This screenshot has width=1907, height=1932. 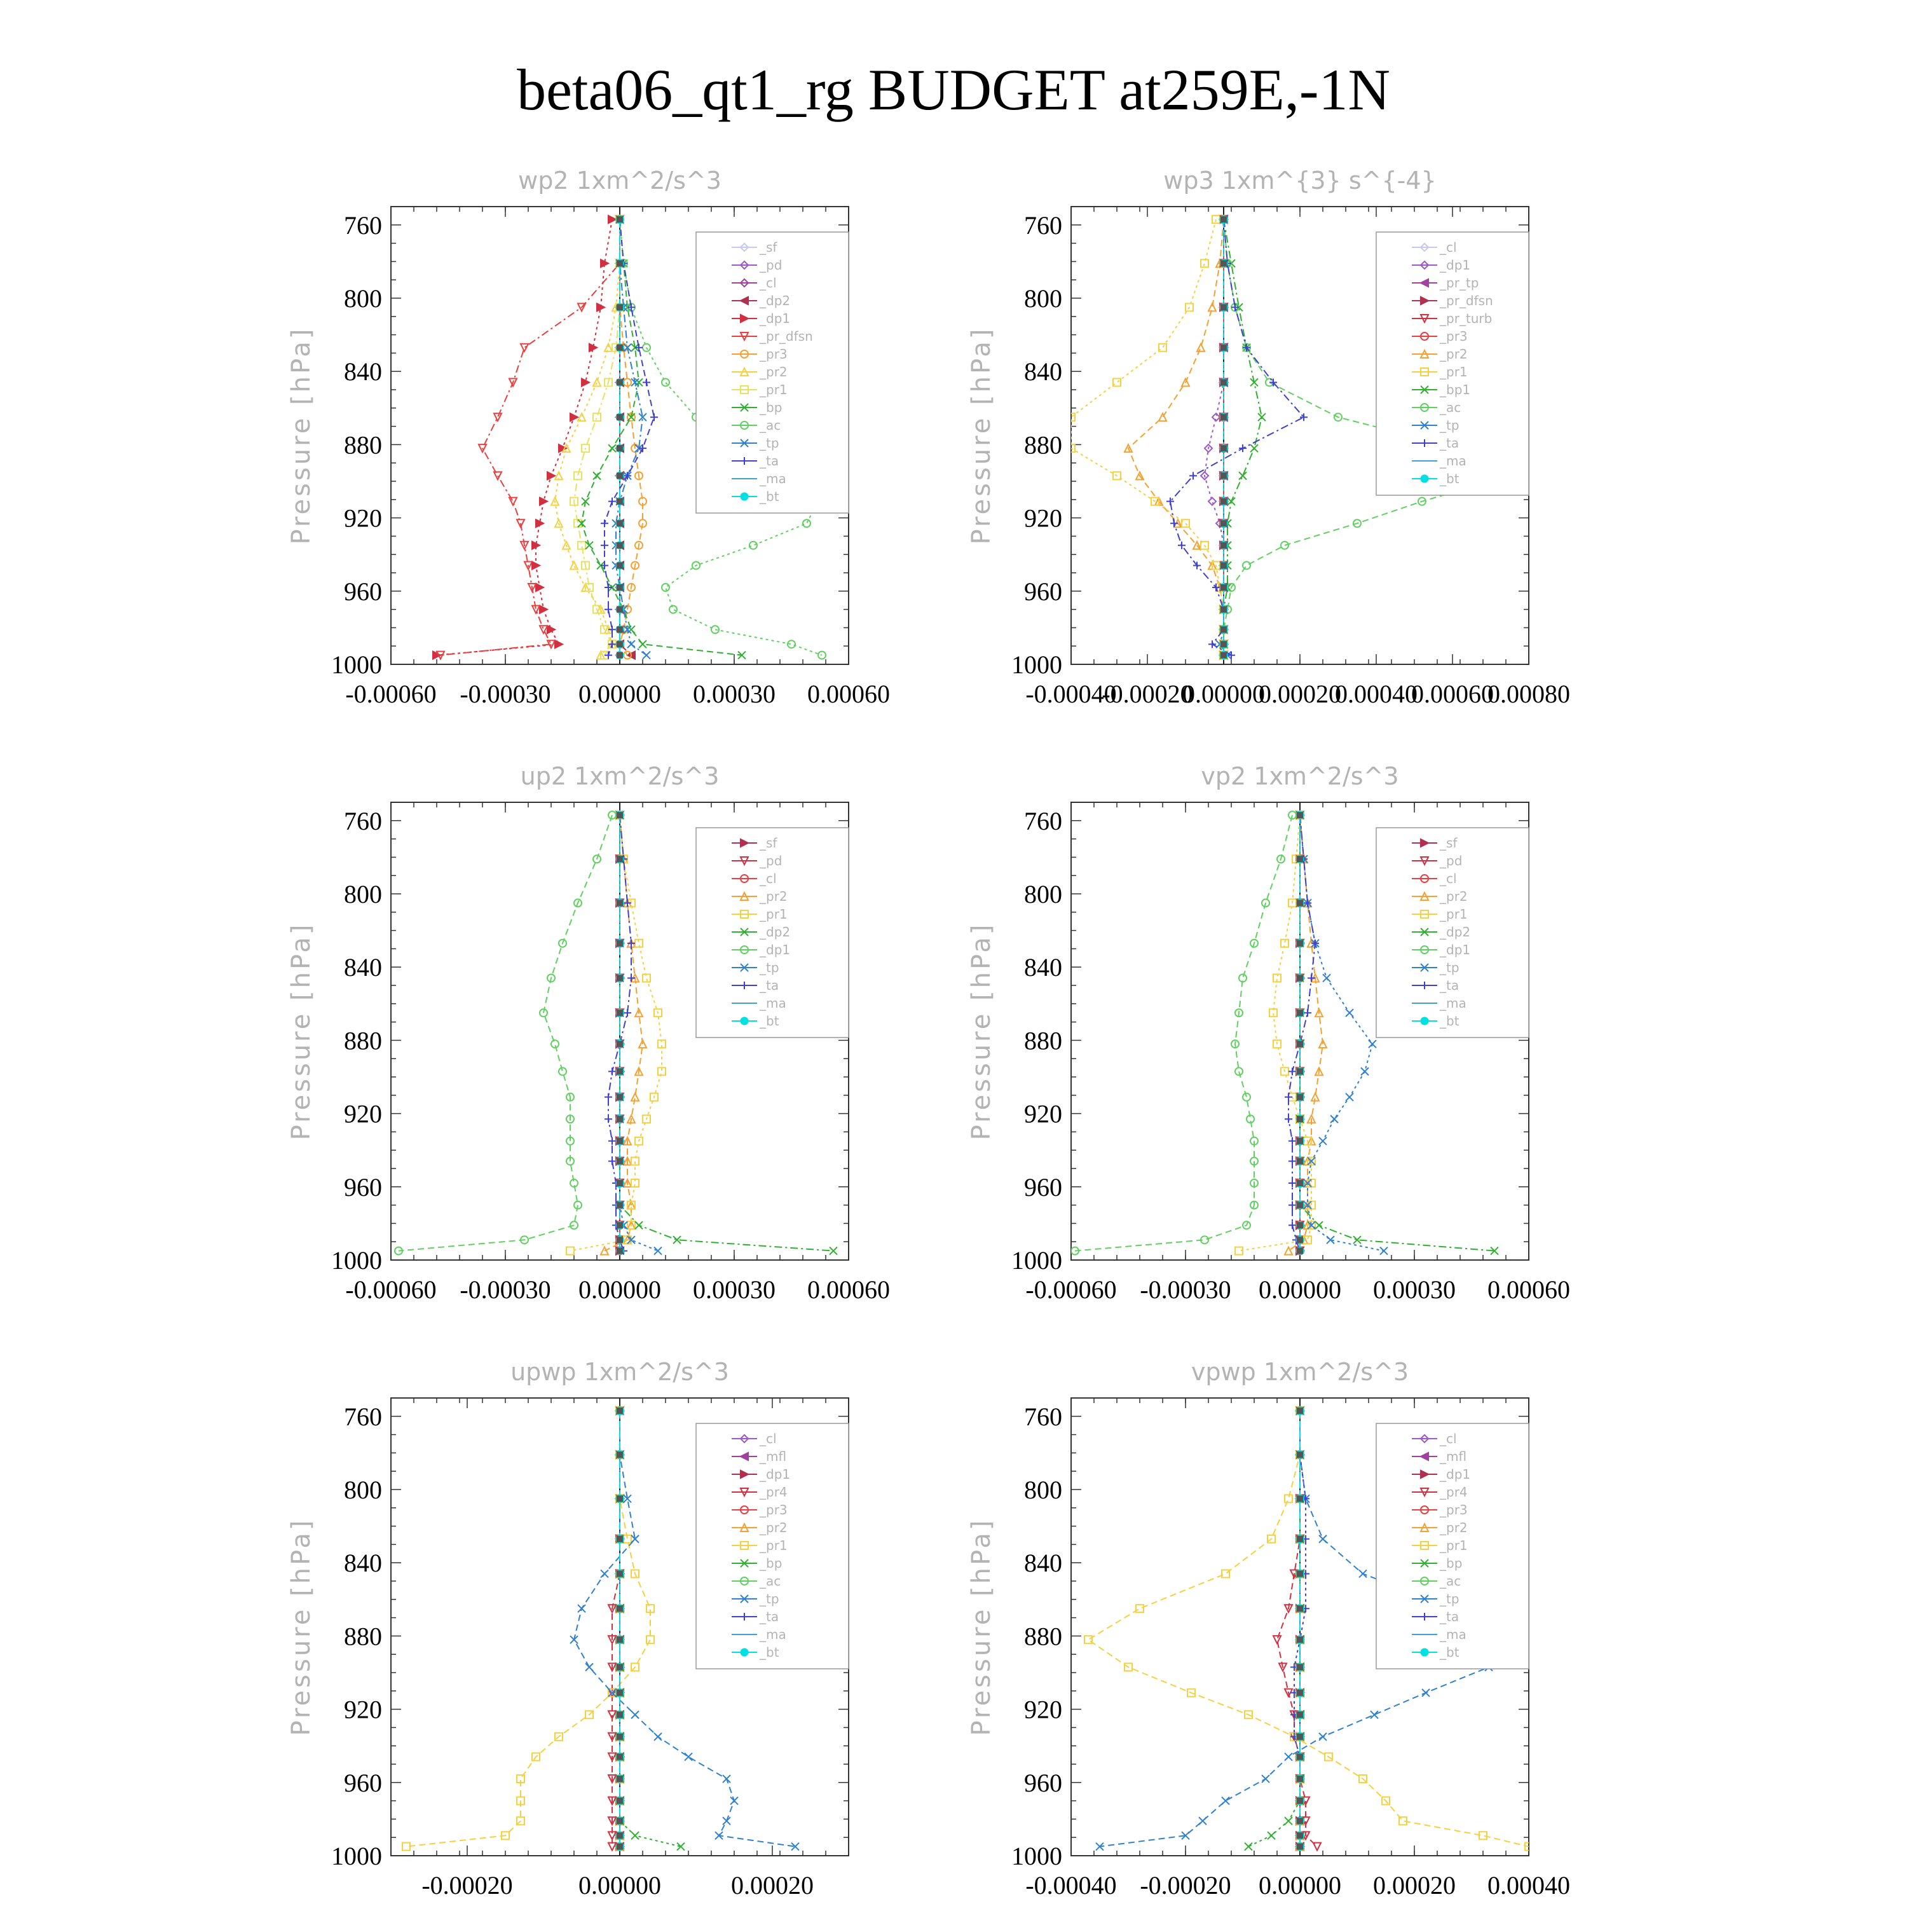 What do you see at coordinates (769, 985) in the screenshot?
I see `legend-label: _ta` at bounding box center [769, 985].